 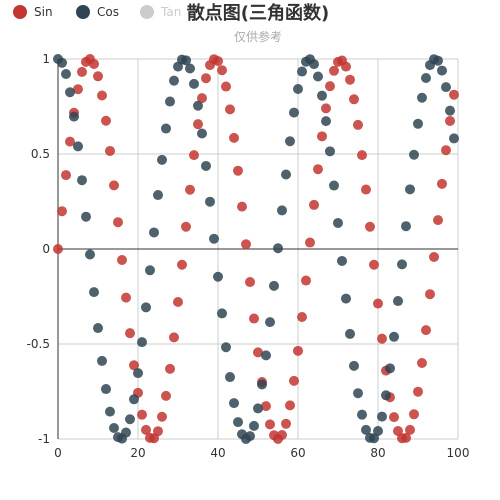 What do you see at coordinates (43, 12) in the screenshot?
I see `legend-label: Sin` at bounding box center [43, 12].